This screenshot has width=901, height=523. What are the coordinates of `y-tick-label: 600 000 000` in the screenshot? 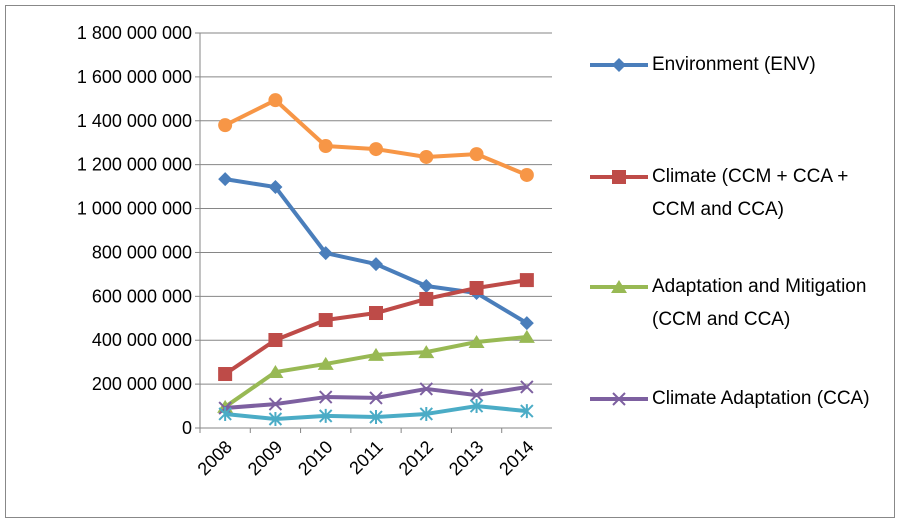 It's located at (142, 296).